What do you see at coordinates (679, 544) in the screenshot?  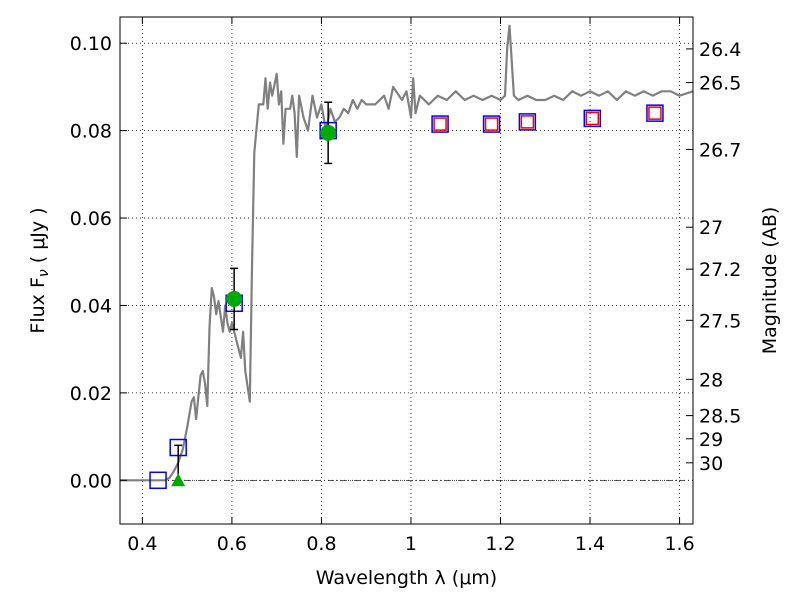 I see `x-tick-label: 1.6` at bounding box center [679, 544].